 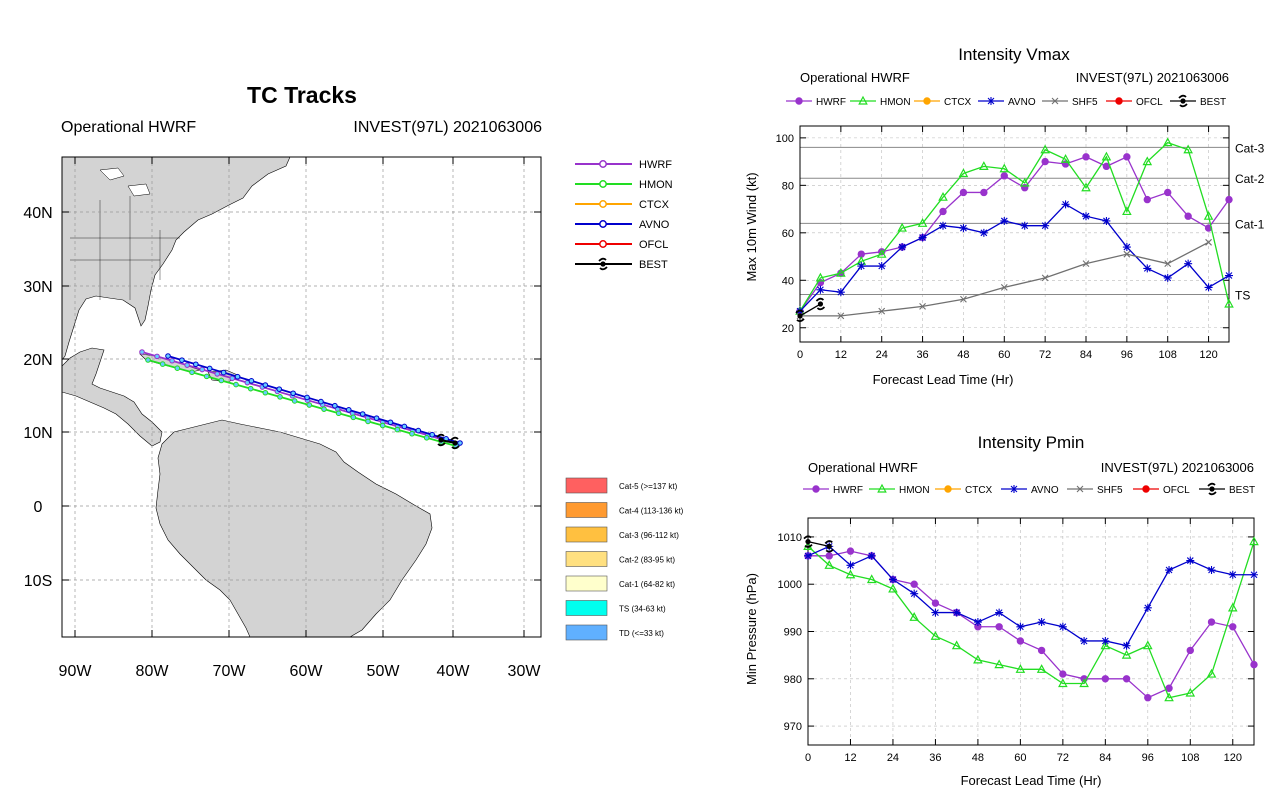 What do you see at coordinates (37, 287) in the screenshot?
I see `lat-tick-label: 30N` at bounding box center [37, 287].